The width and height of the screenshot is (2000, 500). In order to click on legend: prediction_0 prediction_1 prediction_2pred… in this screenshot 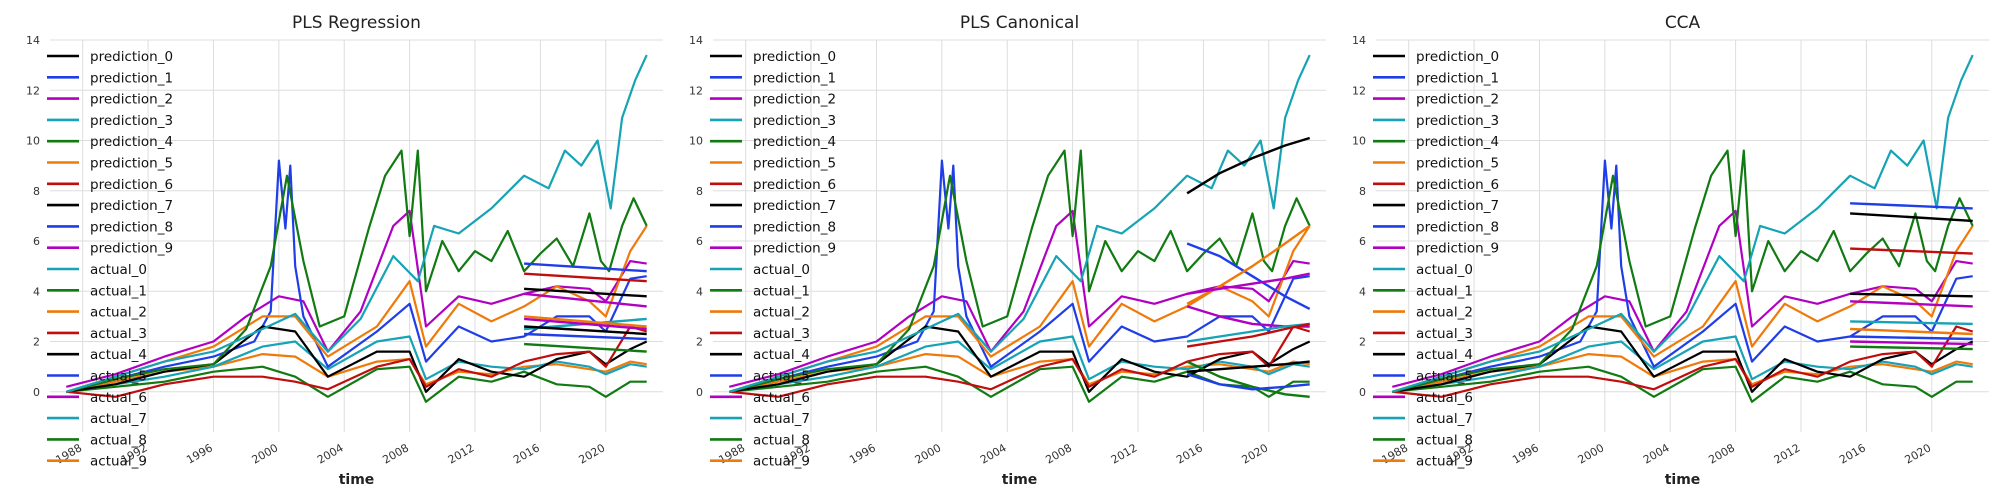, I will do `click(773, 259)`.